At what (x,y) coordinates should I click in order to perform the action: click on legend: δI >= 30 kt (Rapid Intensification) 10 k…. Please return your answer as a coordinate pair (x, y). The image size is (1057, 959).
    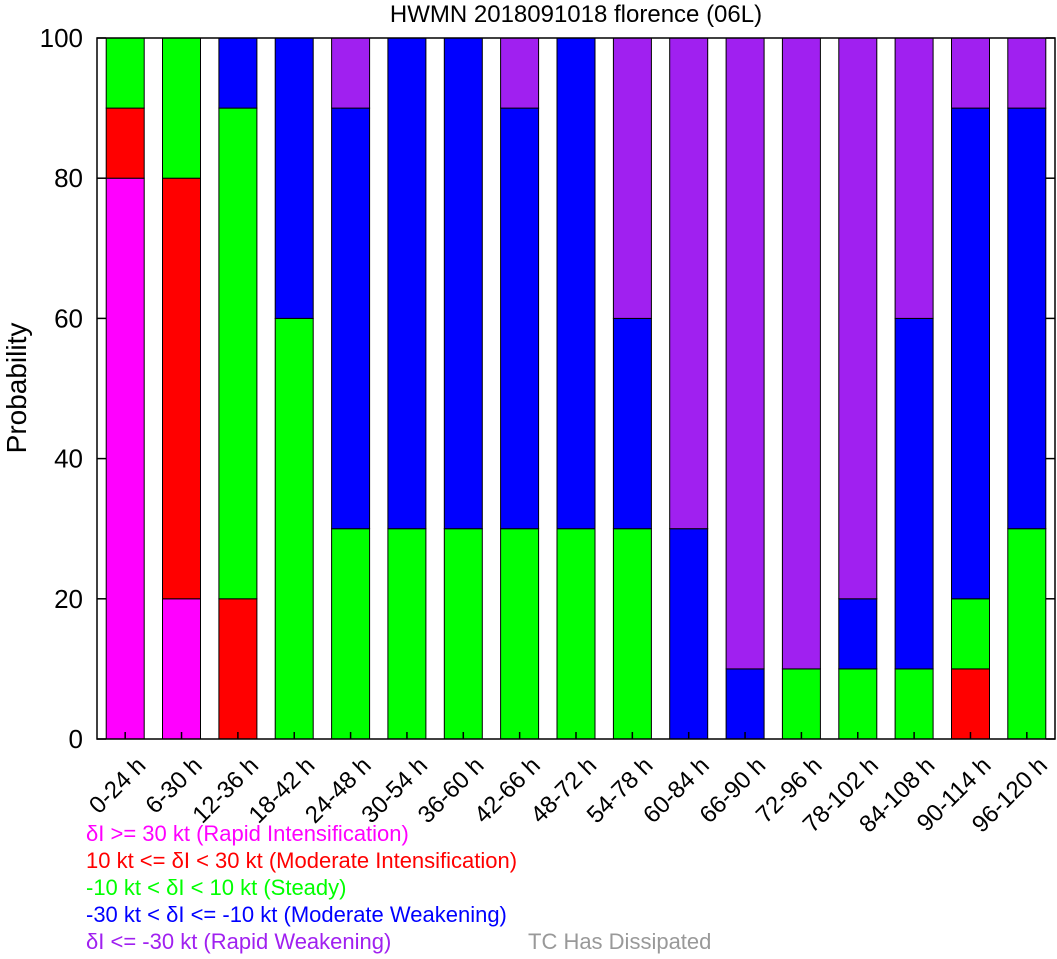
    Looking at the image, I should click on (301, 887).